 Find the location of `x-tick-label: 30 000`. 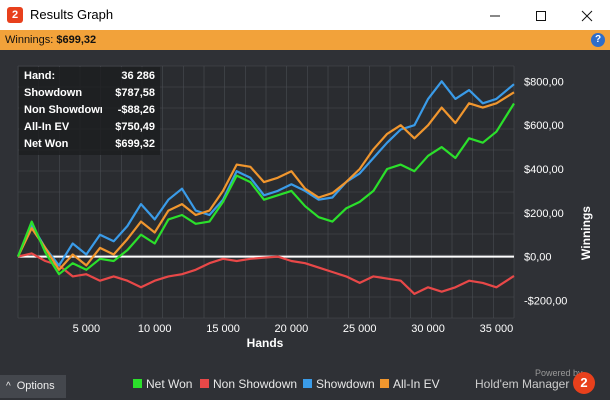

x-tick-label: 30 000 is located at coordinates (428, 329).